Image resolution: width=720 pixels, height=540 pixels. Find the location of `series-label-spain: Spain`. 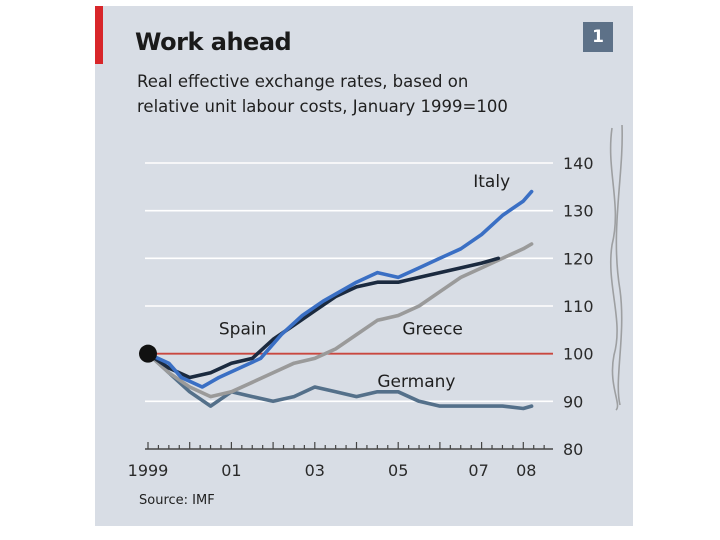

series-label-spain: Spain is located at coordinates (243, 330).